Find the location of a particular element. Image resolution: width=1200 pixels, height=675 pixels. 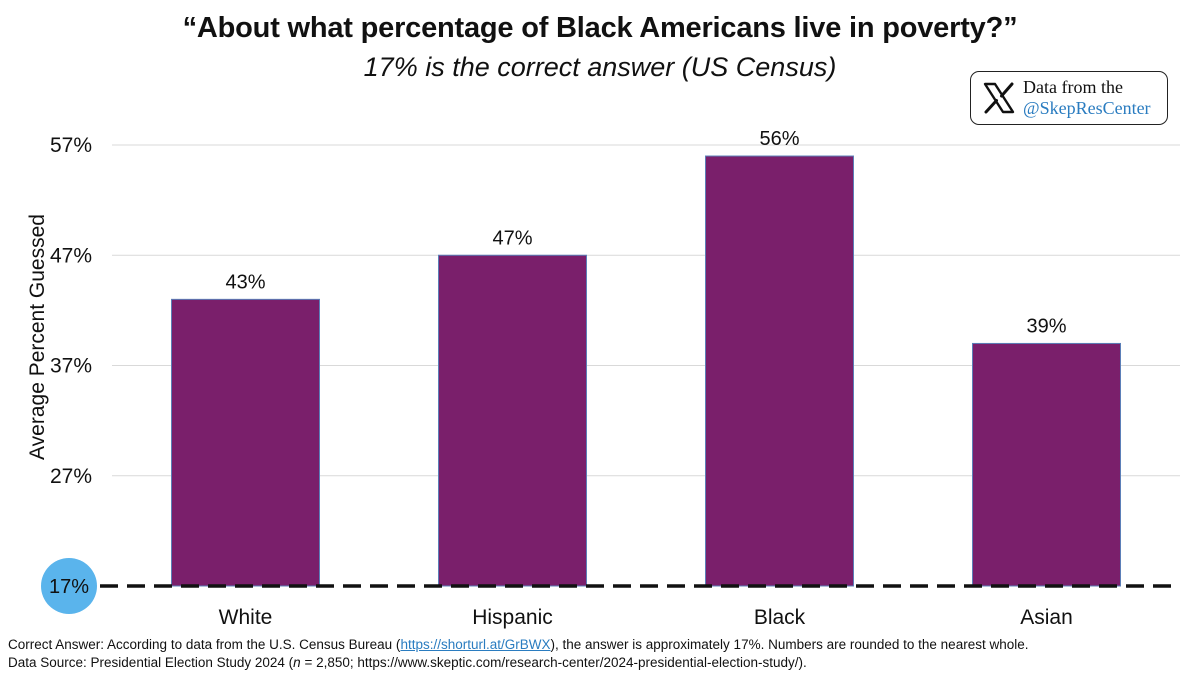

badge-line-1: Data from the is located at coordinates (1073, 87).